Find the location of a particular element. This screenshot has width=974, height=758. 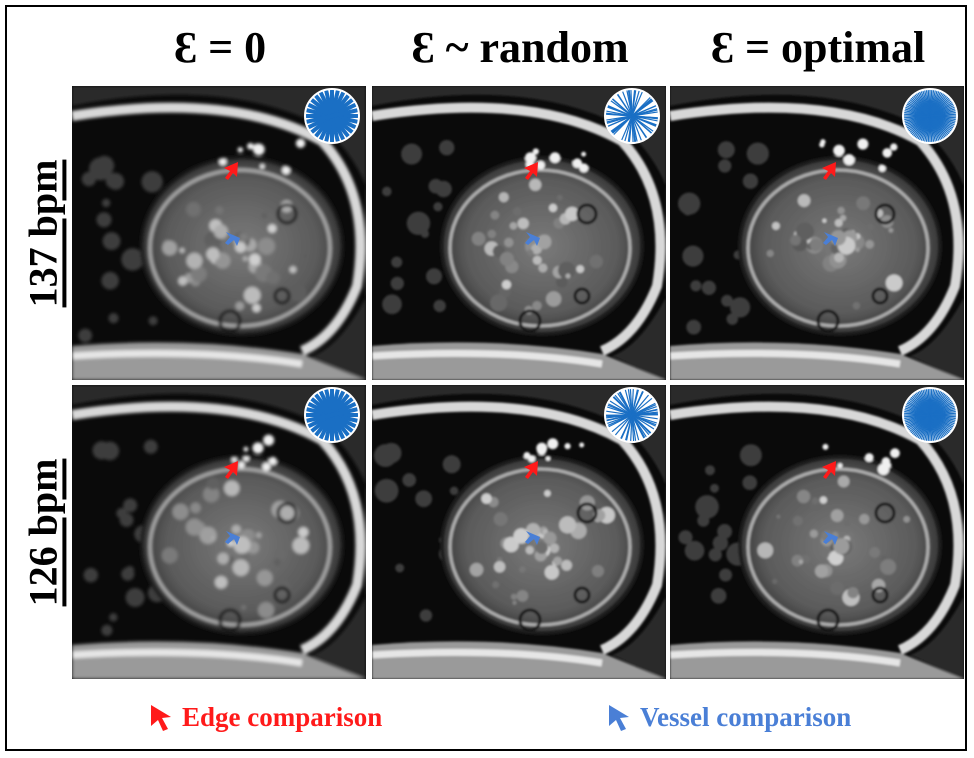

column-title-eps-optimal: Ɛ = optimal is located at coordinates (818, 47).